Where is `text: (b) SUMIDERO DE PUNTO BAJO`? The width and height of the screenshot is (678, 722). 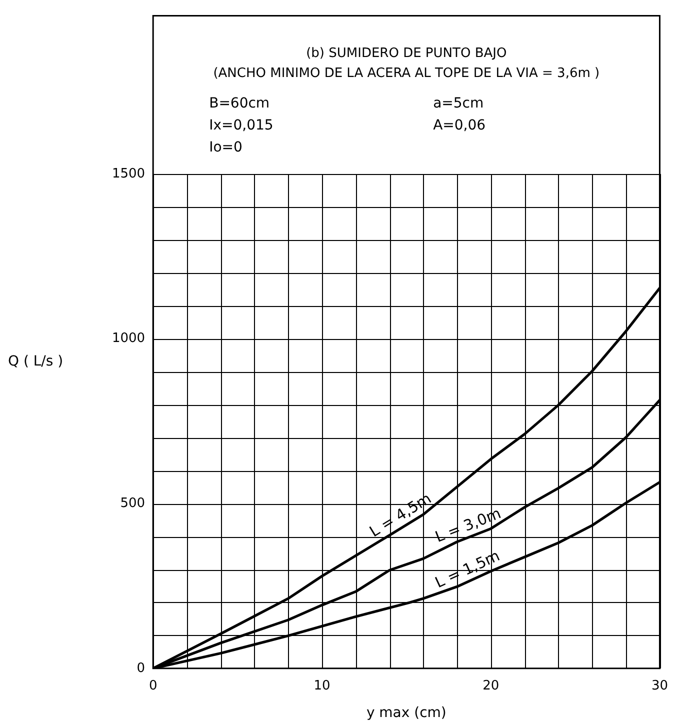 text: (b) SUMIDERO DE PUNTO BAJO is located at coordinates (406, 54).